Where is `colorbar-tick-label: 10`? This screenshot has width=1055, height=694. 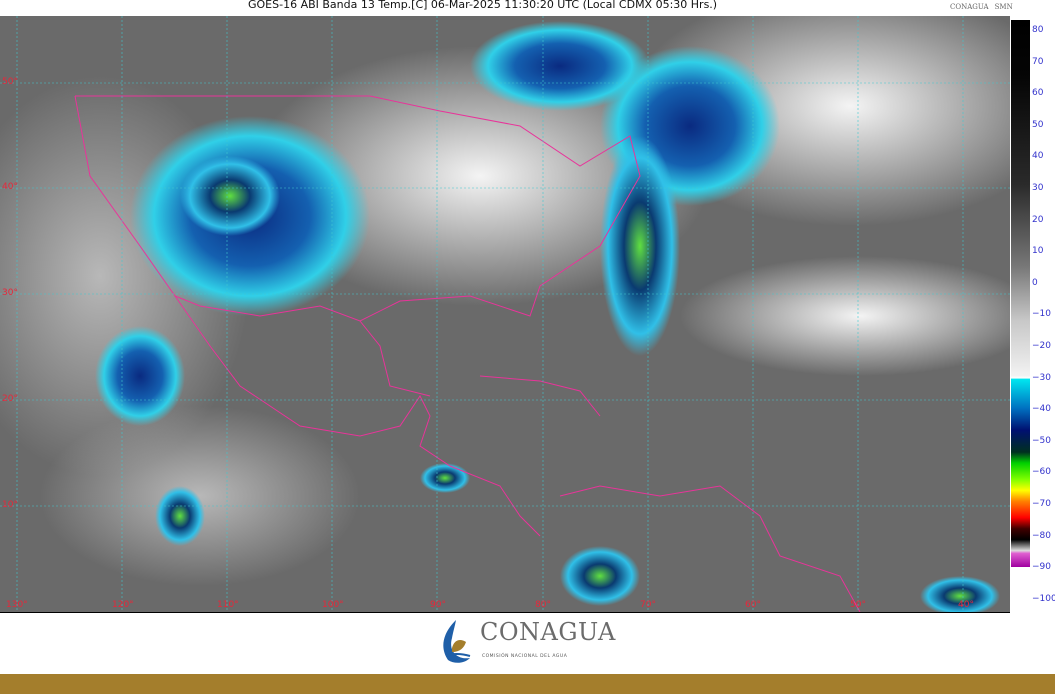 colorbar-tick-label: 10 is located at coordinates (1038, 251).